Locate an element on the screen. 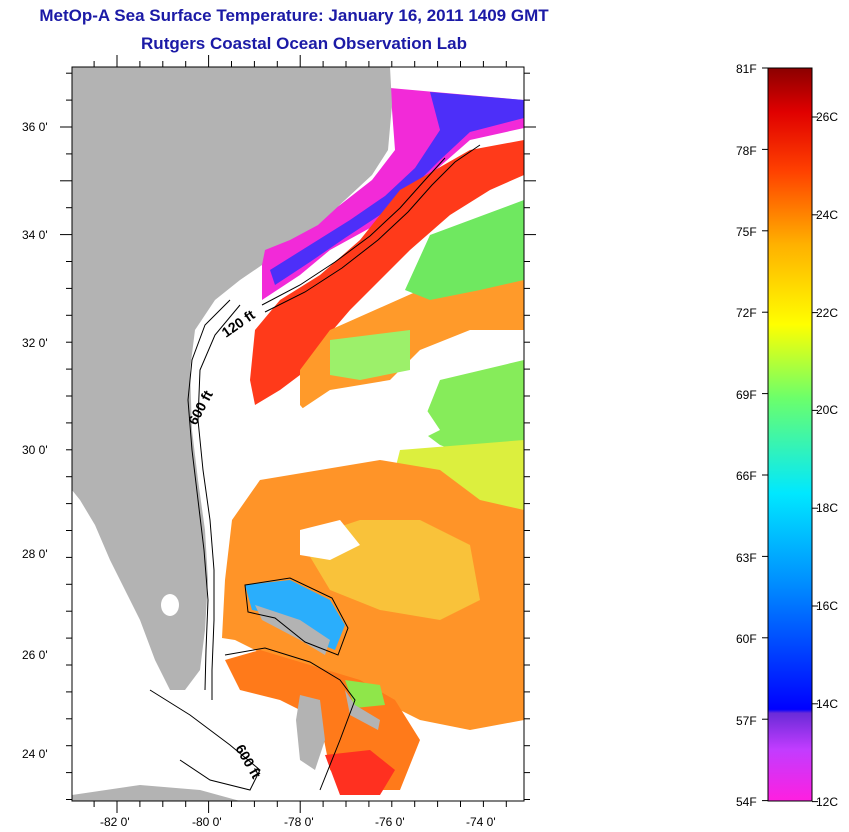  colorbar-fahrenheit-labels: 81F 78F 75F 72F 69F 66F 63F 60F 57F 54F is located at coordinates (746, 435).